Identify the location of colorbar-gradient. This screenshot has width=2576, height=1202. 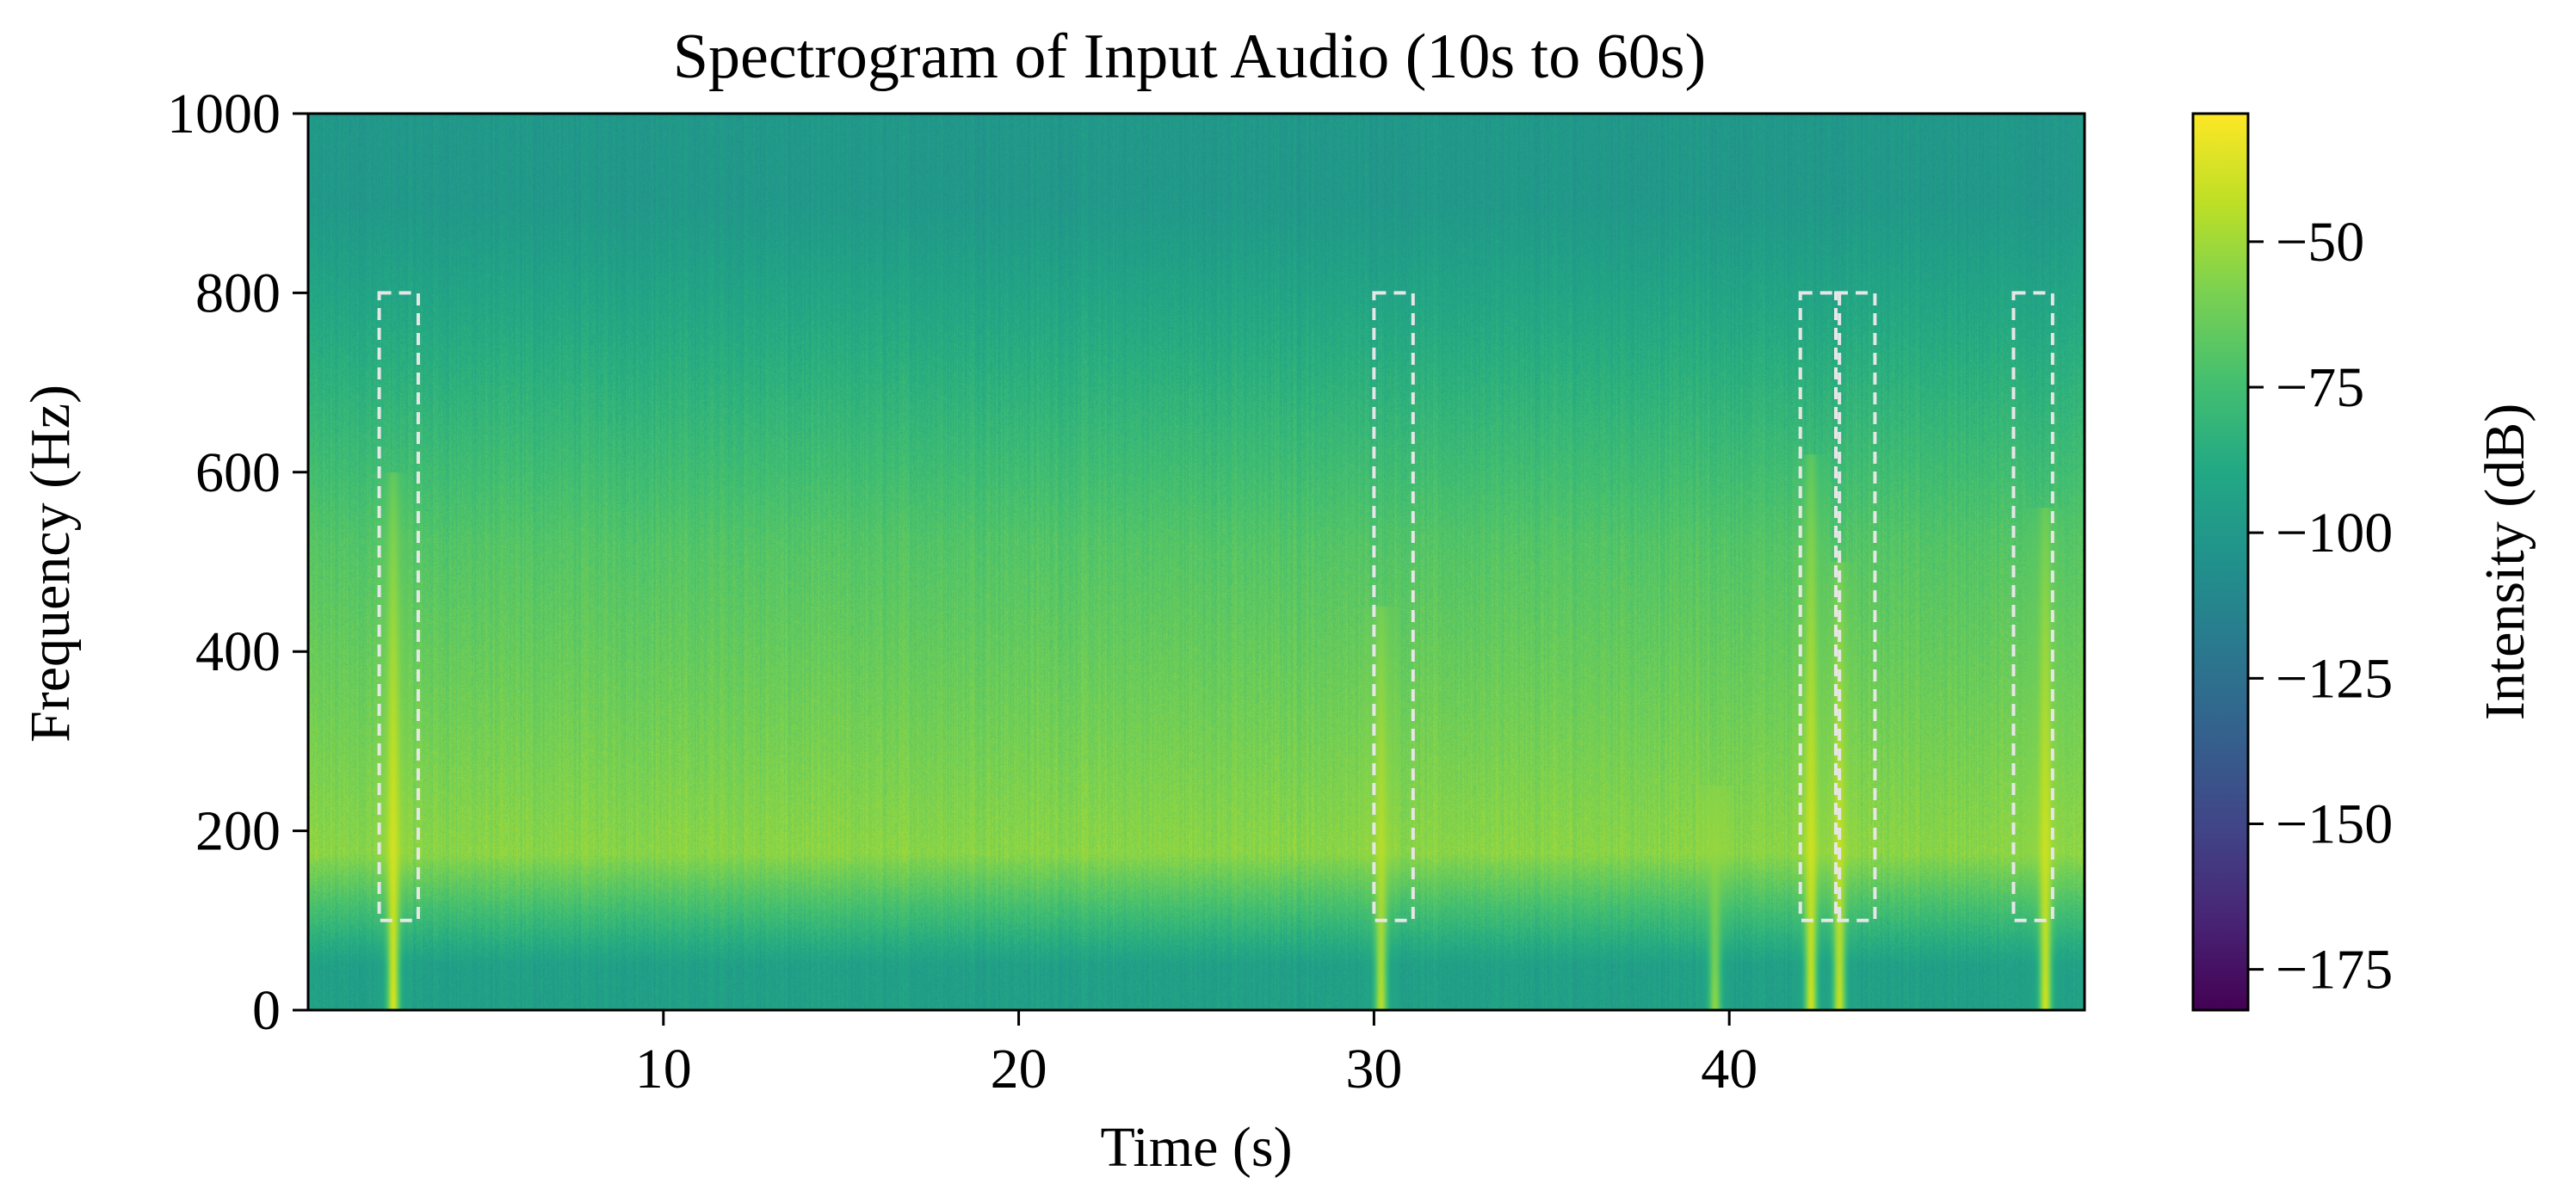
(2220, 562).